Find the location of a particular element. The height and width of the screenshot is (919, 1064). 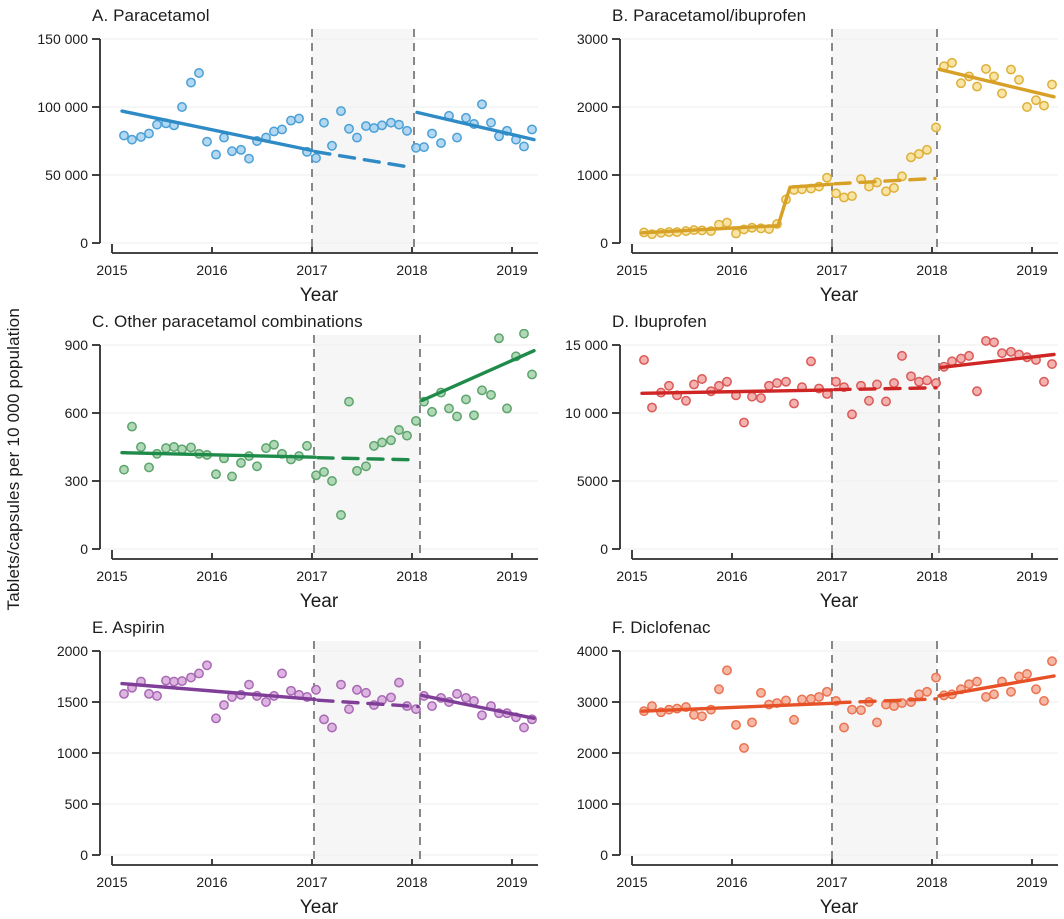

x-tick-label: 2019 is located at coordinates (1031, 270).